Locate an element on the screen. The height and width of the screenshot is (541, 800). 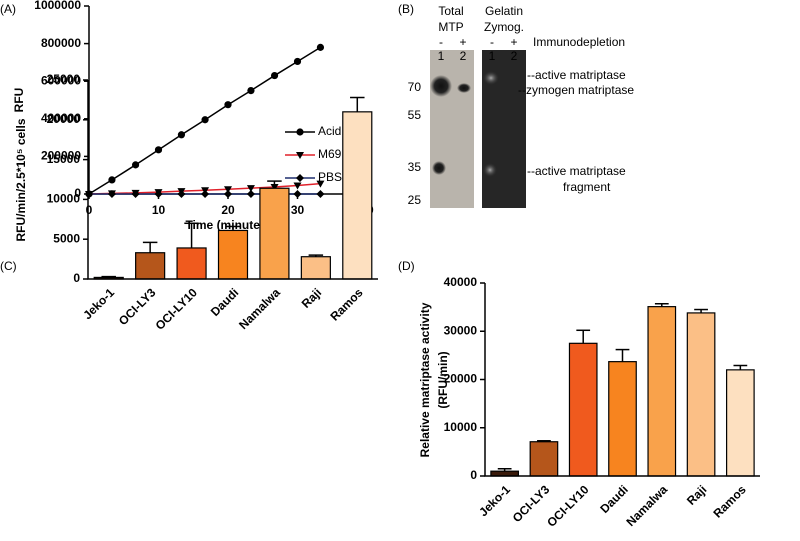
y-tick-label: 25000 is located at coordinates (64, 79).